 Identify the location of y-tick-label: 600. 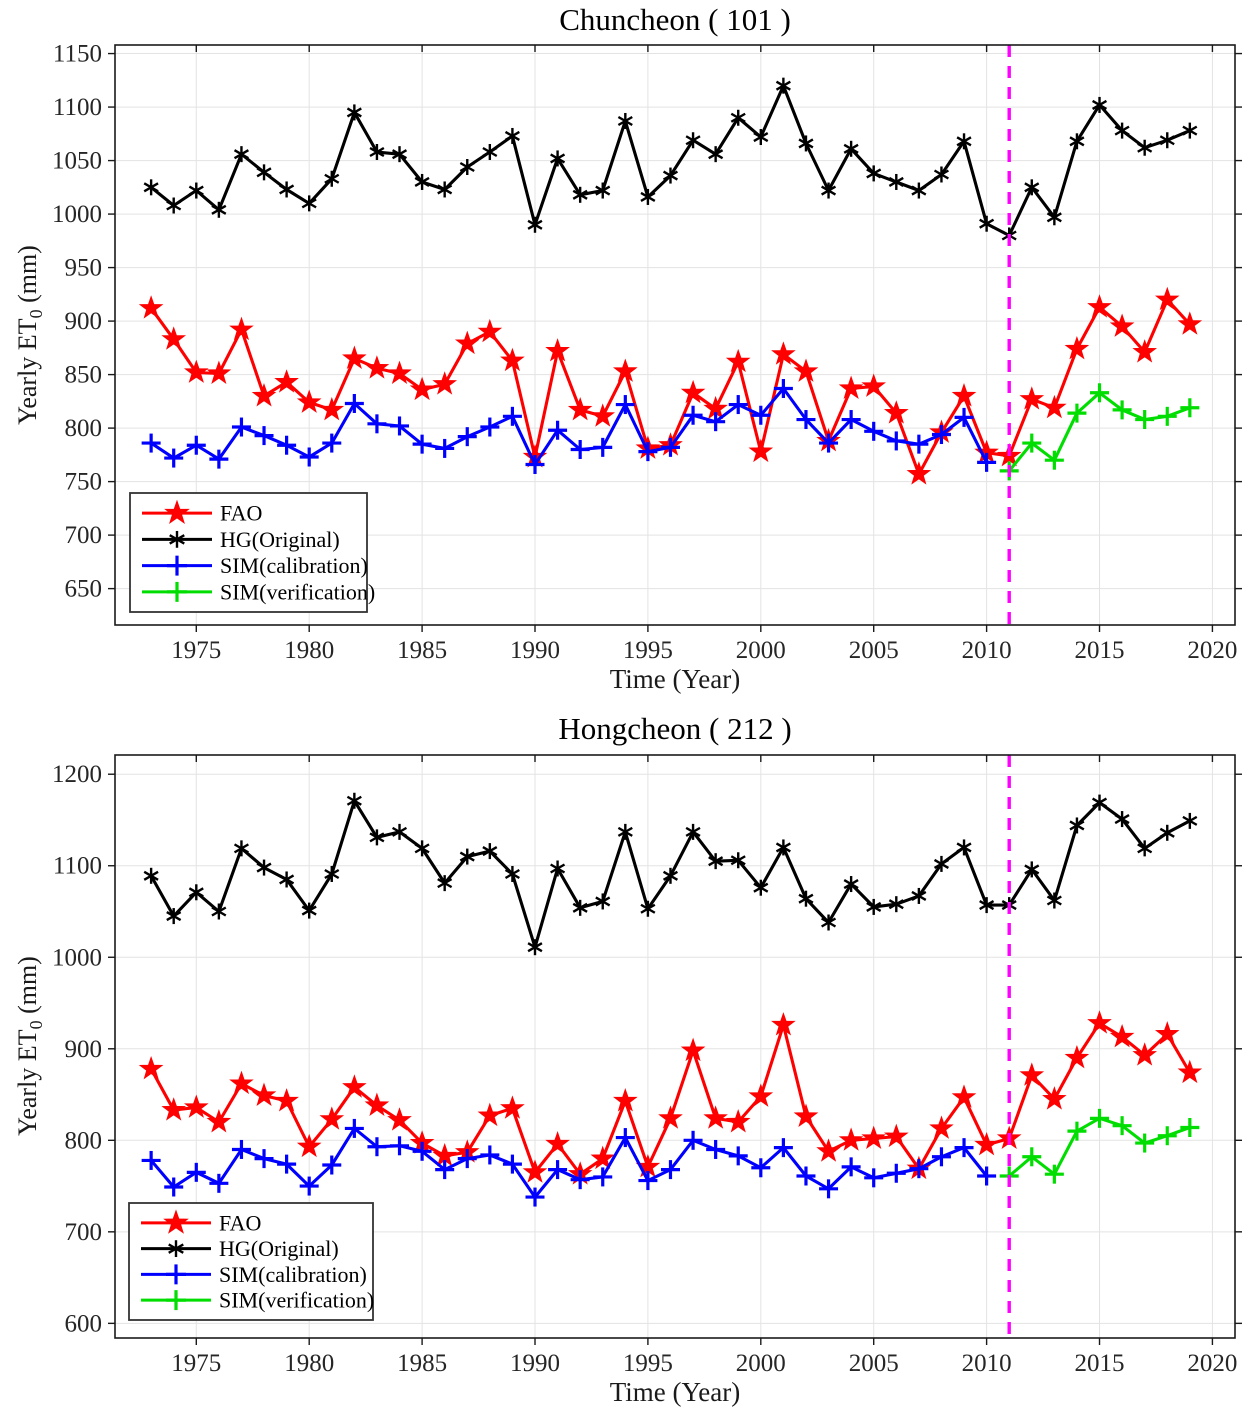
(84, 1323).